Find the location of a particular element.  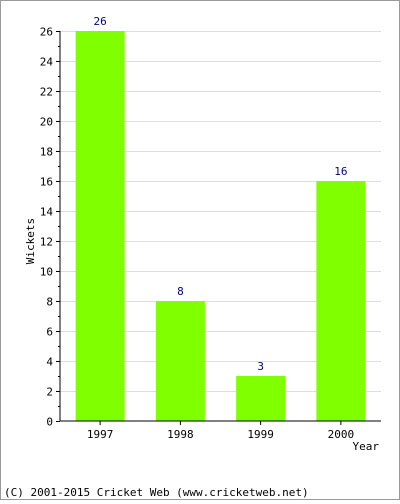

data-label-1999: 3 is located at coordinates (260, 366).